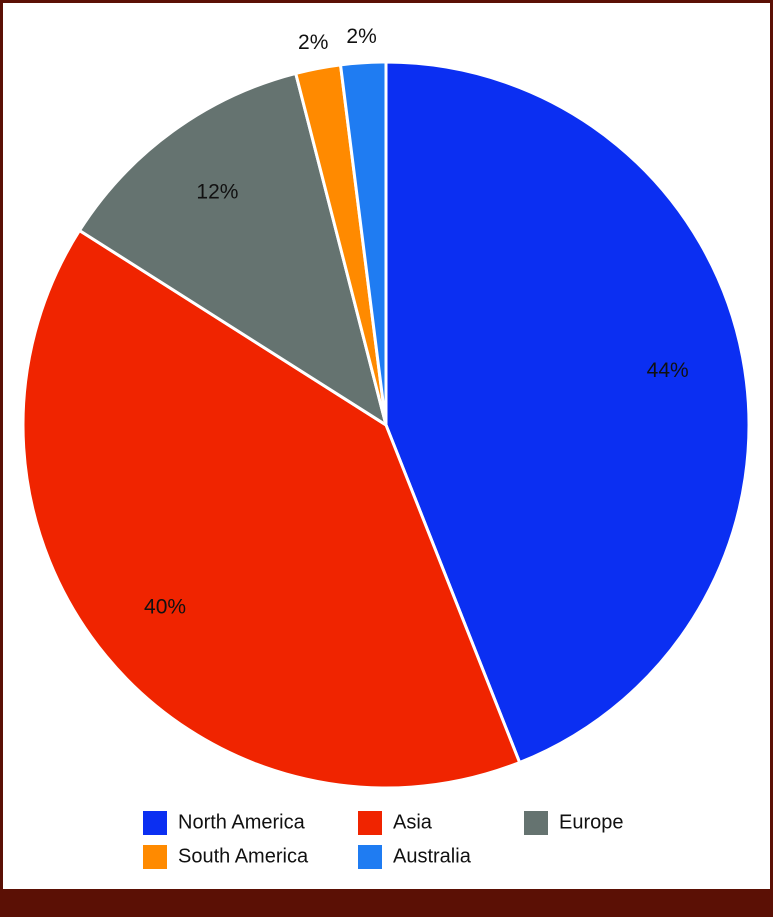  Describe the element at coordinates (363, 243) in the screenshot. I see `pie-slice` at that location.